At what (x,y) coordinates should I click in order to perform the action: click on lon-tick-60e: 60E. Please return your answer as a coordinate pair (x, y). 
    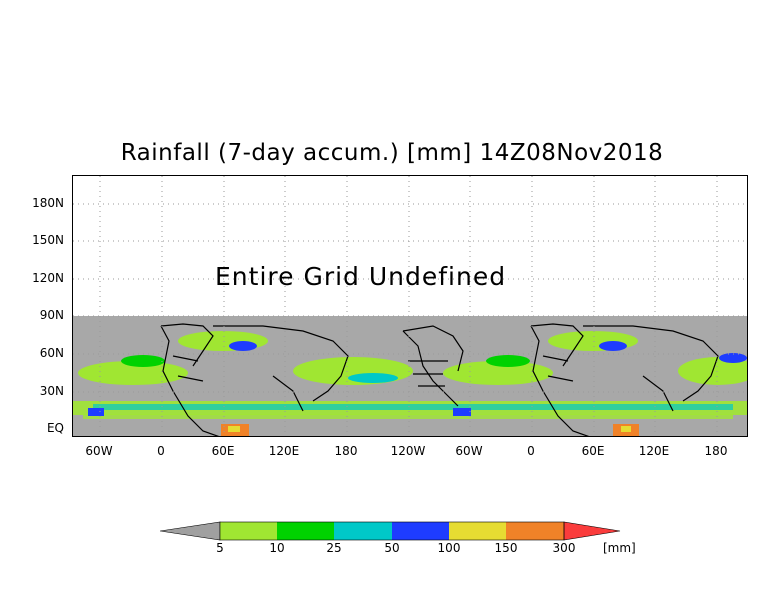
    Looking at the image, I should click on (223, 451).